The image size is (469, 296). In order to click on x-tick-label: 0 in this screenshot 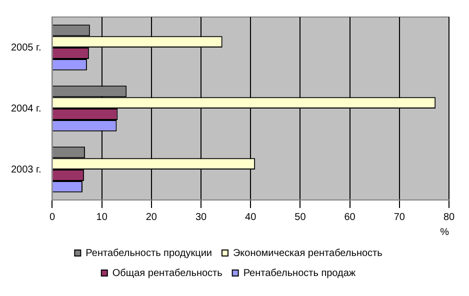, I will do `click(52, 217)`.